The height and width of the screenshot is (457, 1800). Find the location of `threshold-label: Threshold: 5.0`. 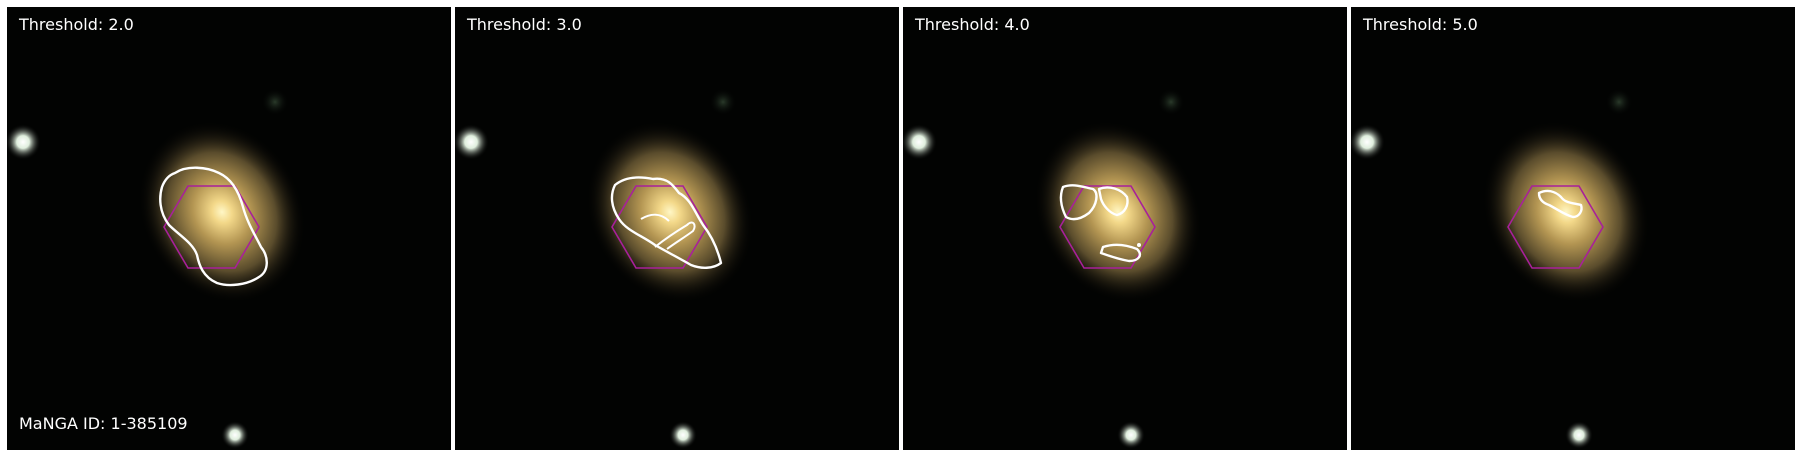

threshold-label: Threshold: 5.0 is located at coordinates (1420, 25).